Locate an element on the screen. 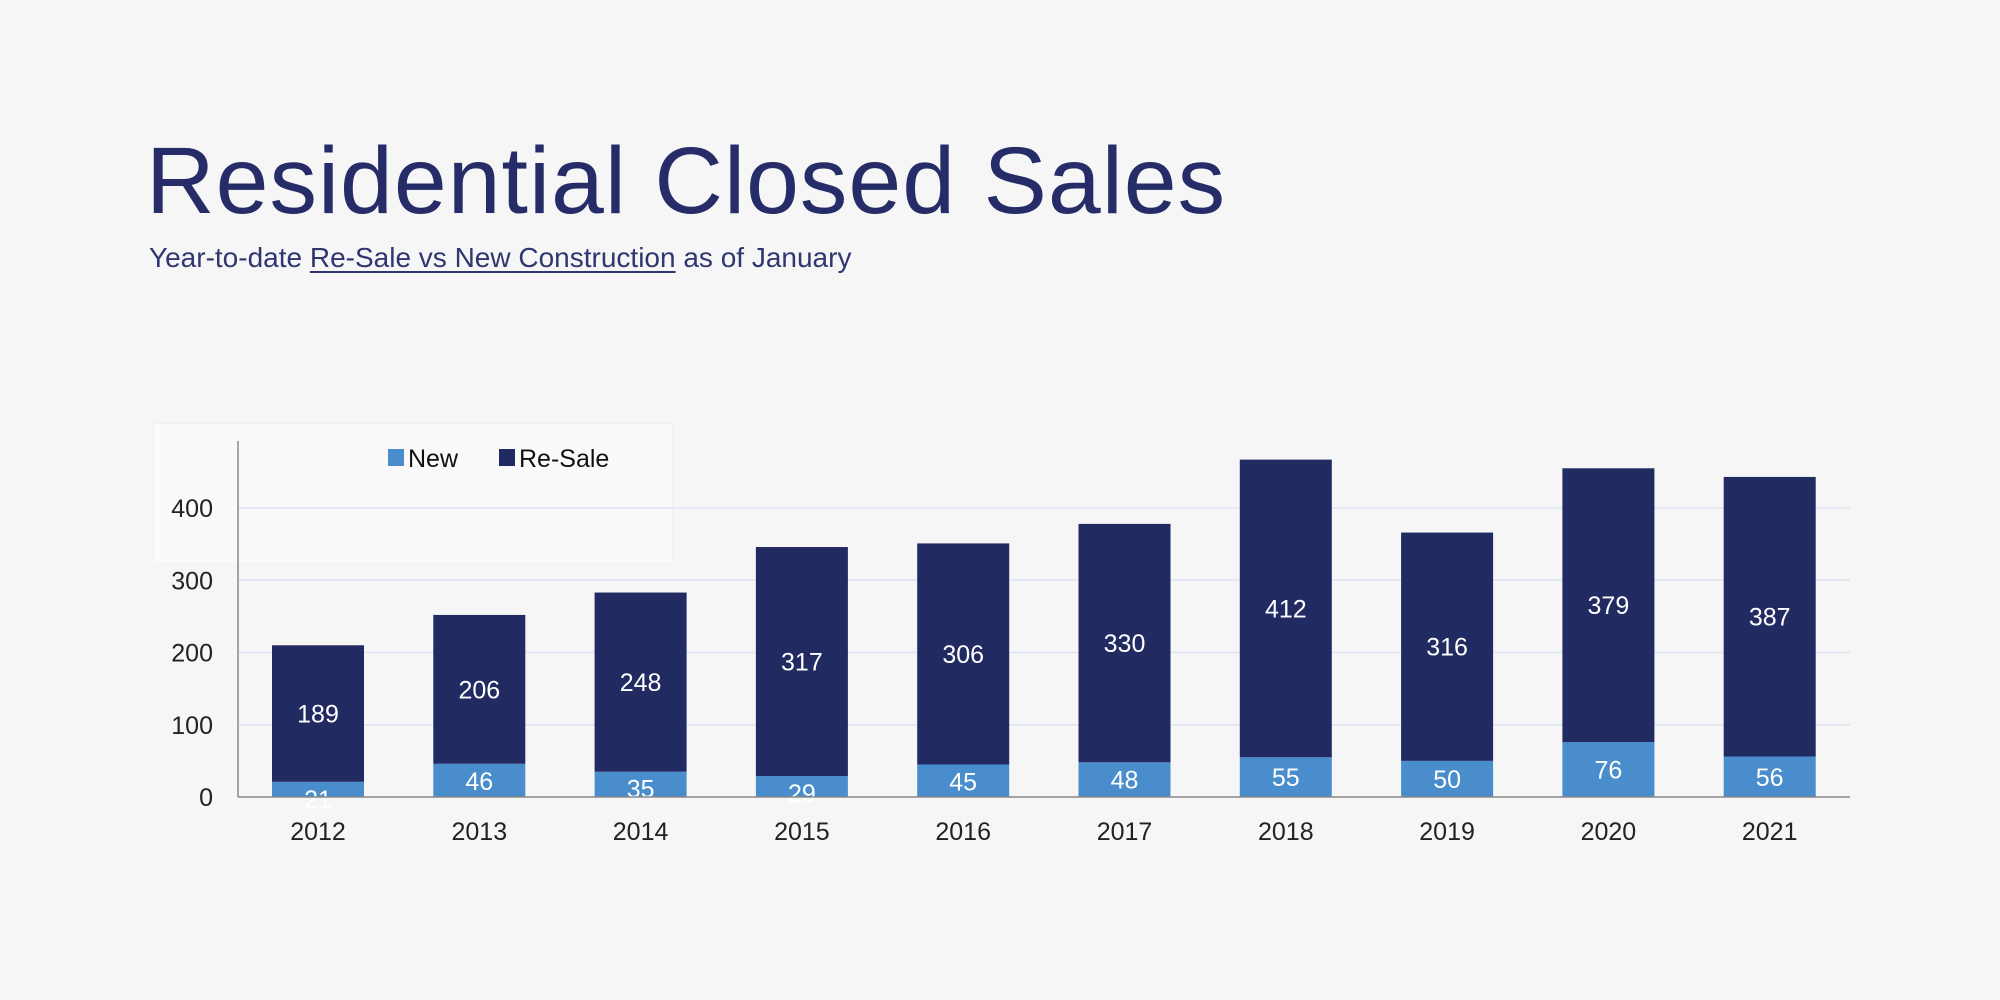 Image resolution: width=2000 pixels, height=1000 pixels. bar-new-2016 is located at coordinates (963, 780).